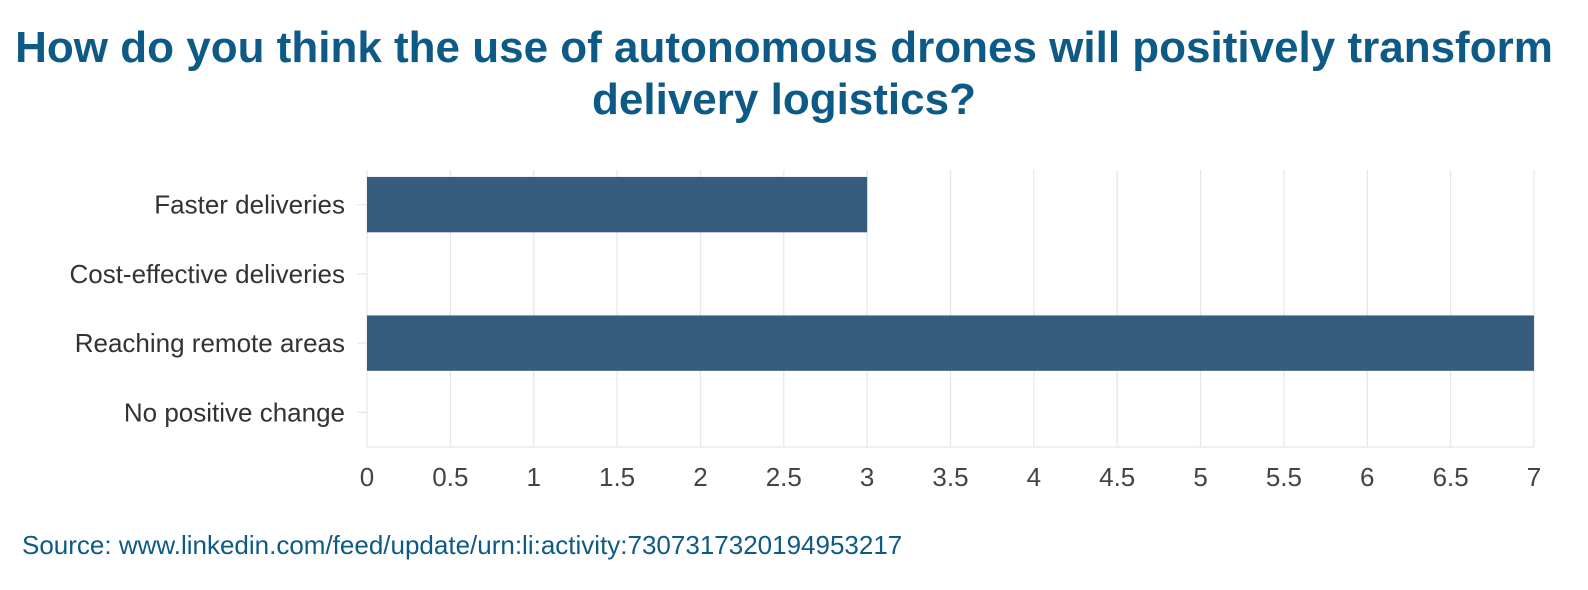 This screenshot has width=1588, height=590. I want to click on x-axis-tick-labels: 0 0.5 1 1.5 2 2.5 3 3.5 4 4.5 5 5.5 6 6.5 7, so click(950, 477).